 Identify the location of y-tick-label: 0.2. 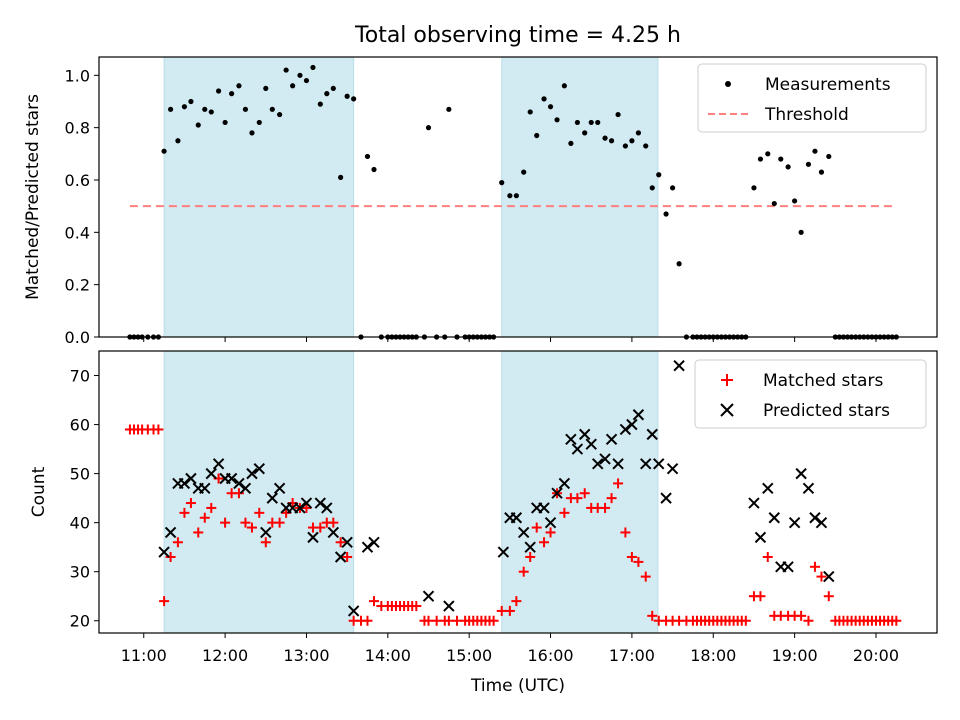
(77, 285).